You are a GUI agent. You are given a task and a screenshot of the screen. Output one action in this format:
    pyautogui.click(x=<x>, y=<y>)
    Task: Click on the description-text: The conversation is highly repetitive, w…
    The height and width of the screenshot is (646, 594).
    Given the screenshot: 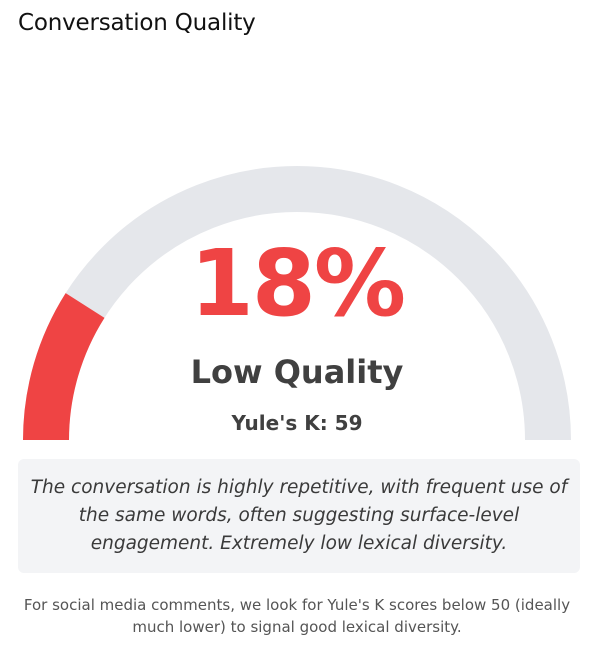 What is the action you would take?
    pyautogui.click(x=299, y=515)
    